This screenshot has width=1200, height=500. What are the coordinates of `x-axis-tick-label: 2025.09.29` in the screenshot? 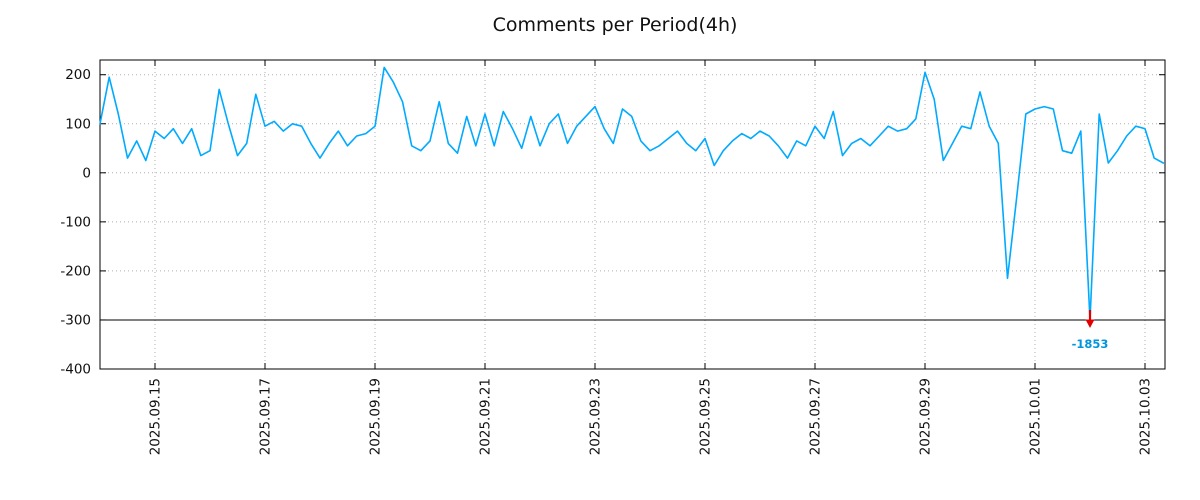 It's located at (926, 416).